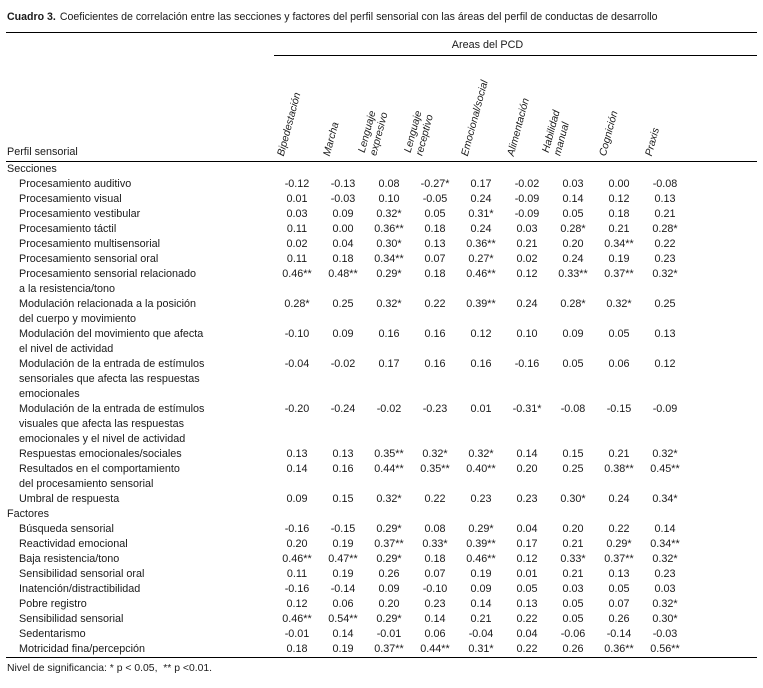 The height and width of the screenshot is (688, 763). I want to click on correlation-value: 0.34*, so click(665, 499).